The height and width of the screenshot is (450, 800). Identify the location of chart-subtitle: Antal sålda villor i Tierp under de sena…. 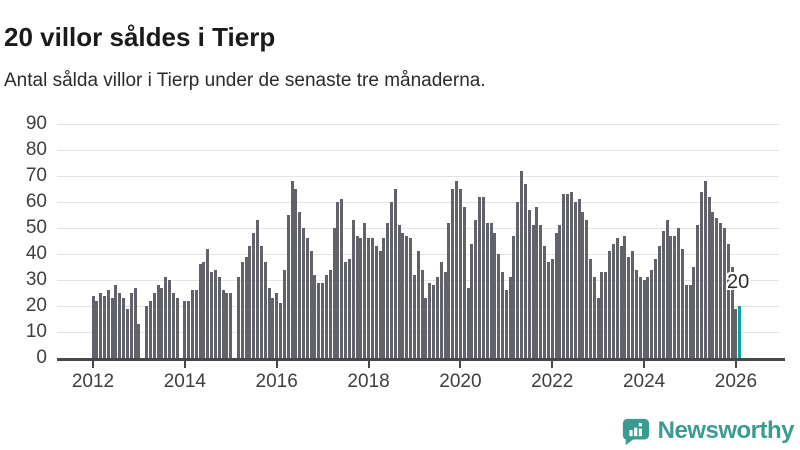
(245, 80).